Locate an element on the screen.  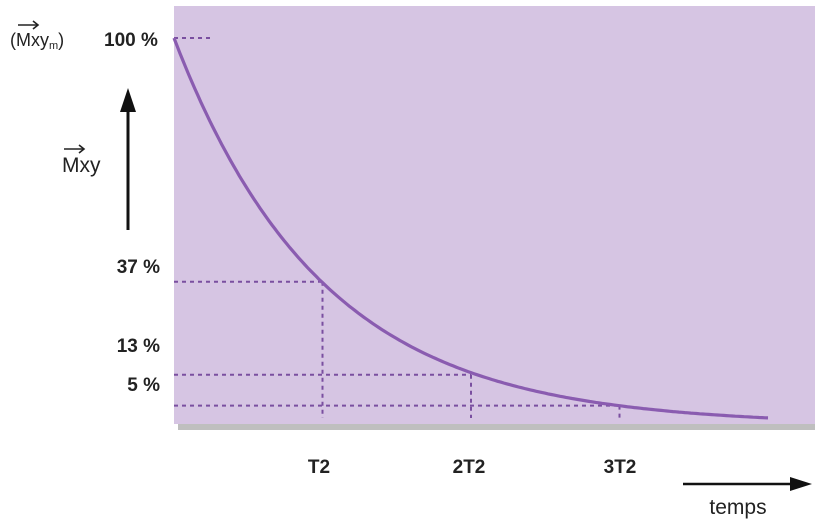
y-tick-label: 37 % is located at coordinates (138, 267).